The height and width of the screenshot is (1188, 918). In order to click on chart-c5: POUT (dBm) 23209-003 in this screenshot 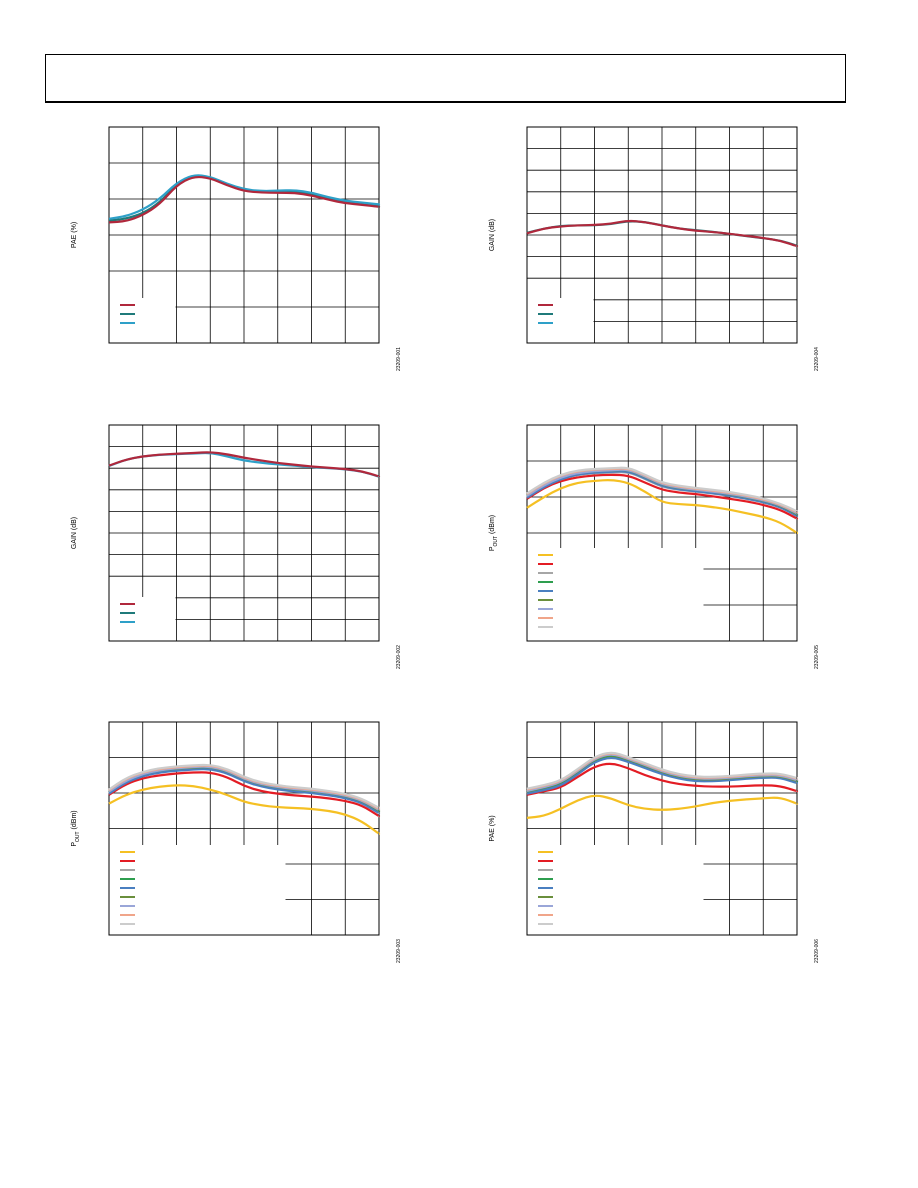, I will do `click(236, 842)`.